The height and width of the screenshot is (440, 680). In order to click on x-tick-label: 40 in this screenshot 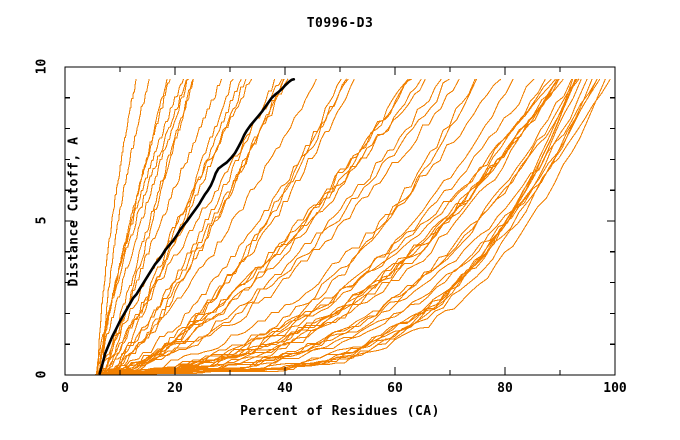, I will do `click(285, 388)`.